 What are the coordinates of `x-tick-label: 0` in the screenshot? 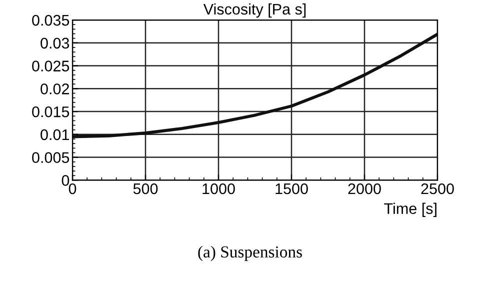 It's located at (72, 188).